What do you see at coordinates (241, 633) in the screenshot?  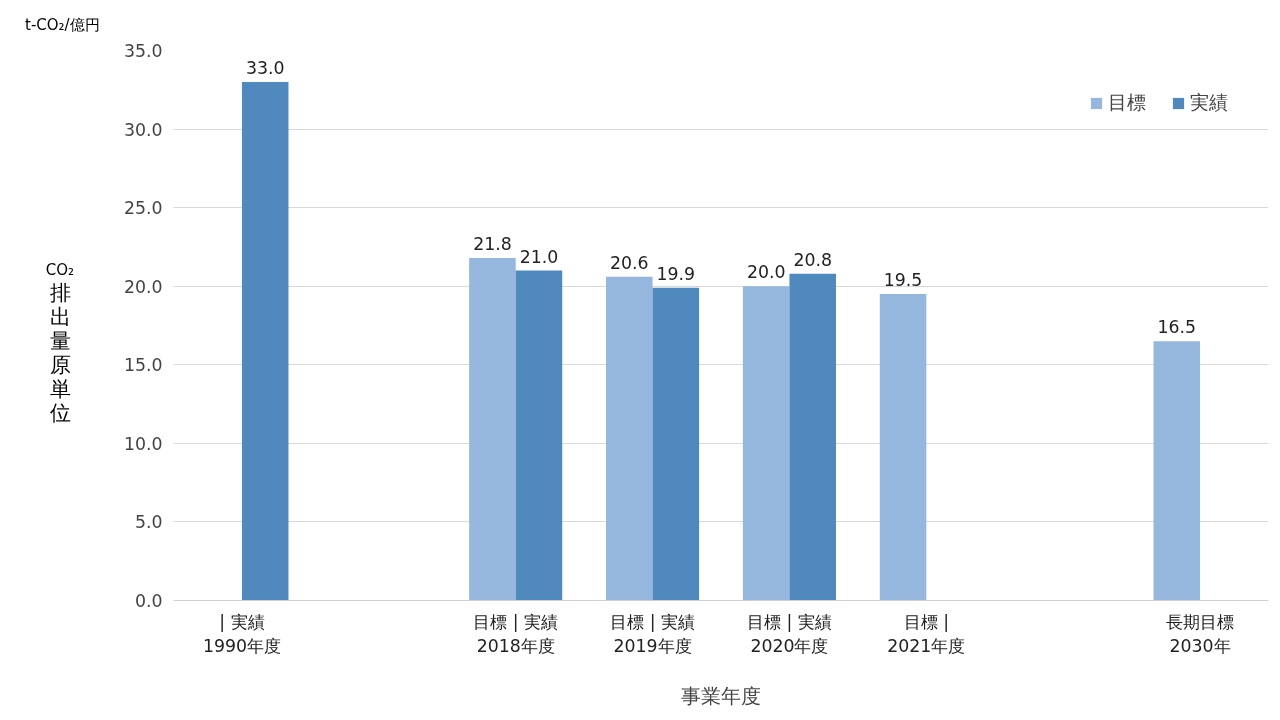 I see `x-tick-label: | 実績 1990年度` at bounding box center [241, 633].